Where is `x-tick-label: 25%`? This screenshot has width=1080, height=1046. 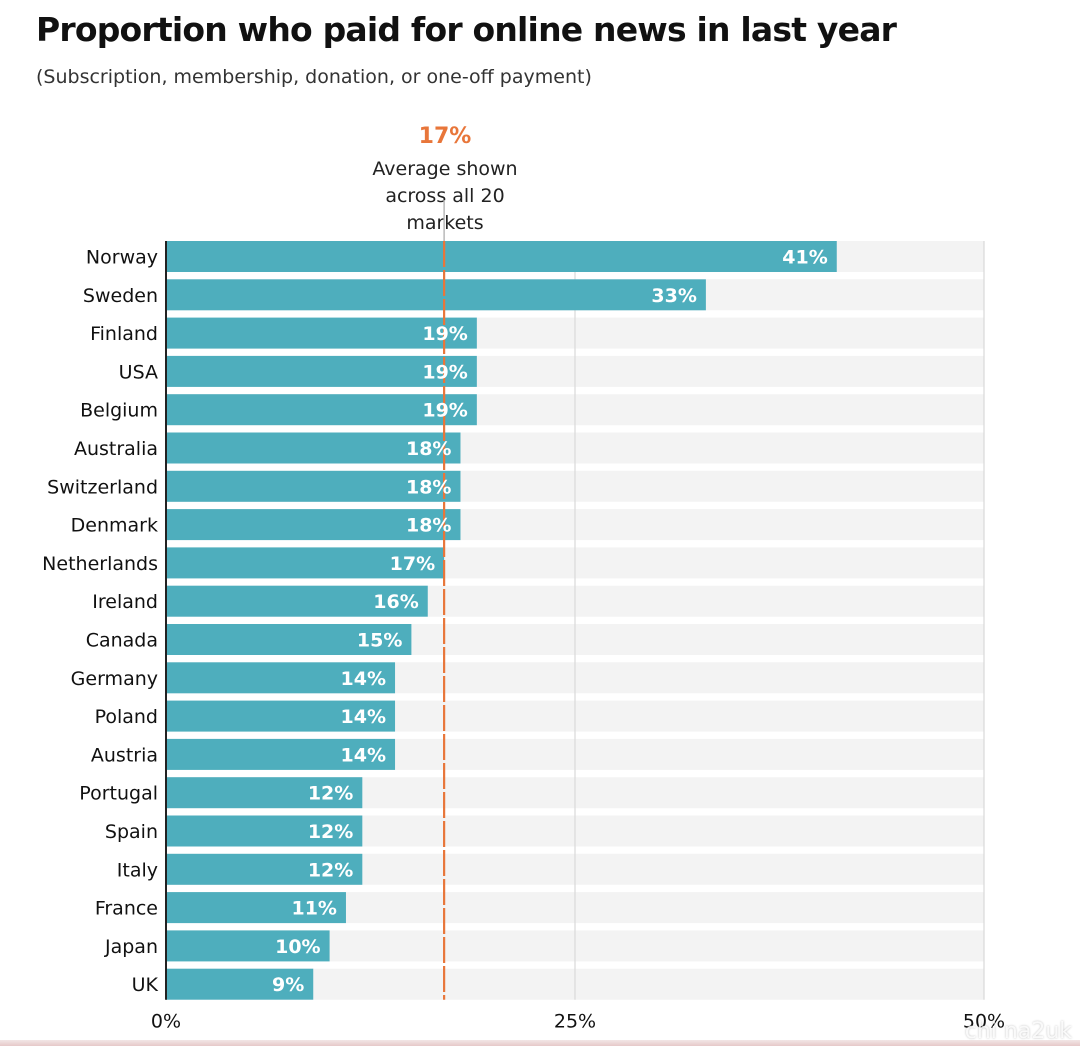
x-tick-label: 25% is located at coordinates (575, 1022).